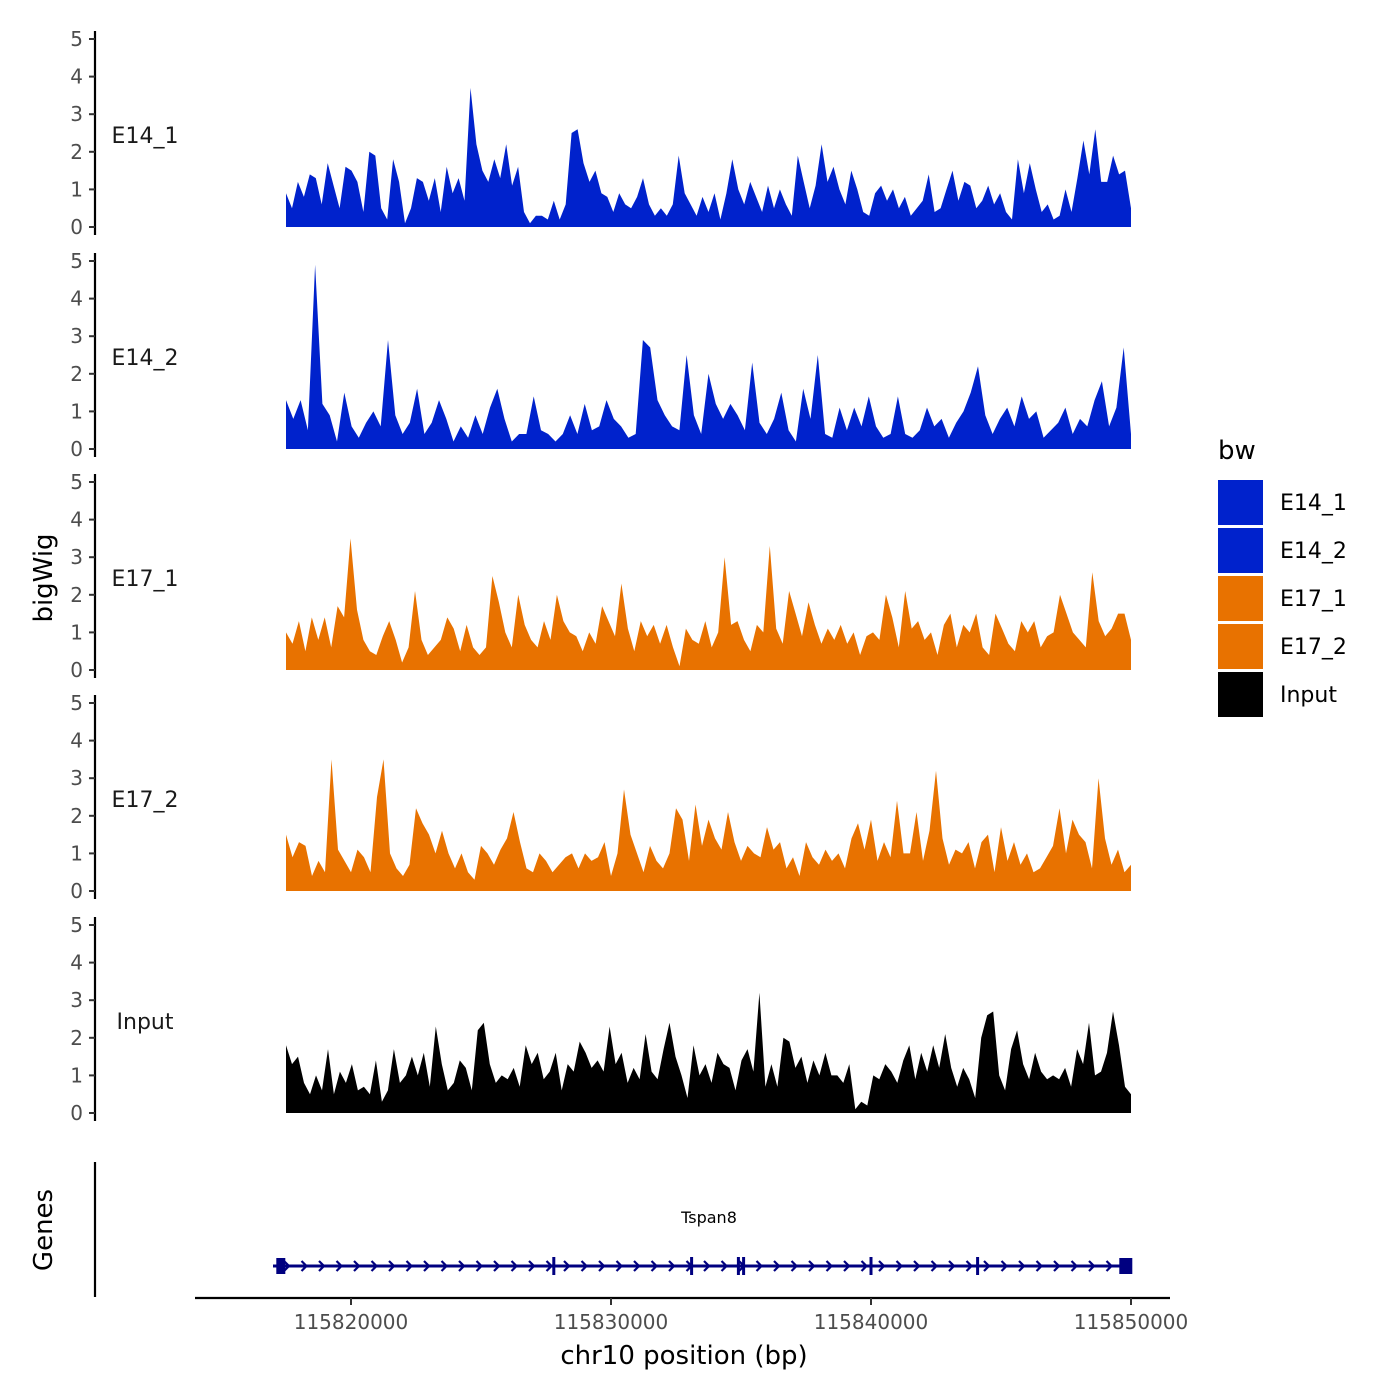  I want to click on coverage-area-Input, so click(708, 1052).